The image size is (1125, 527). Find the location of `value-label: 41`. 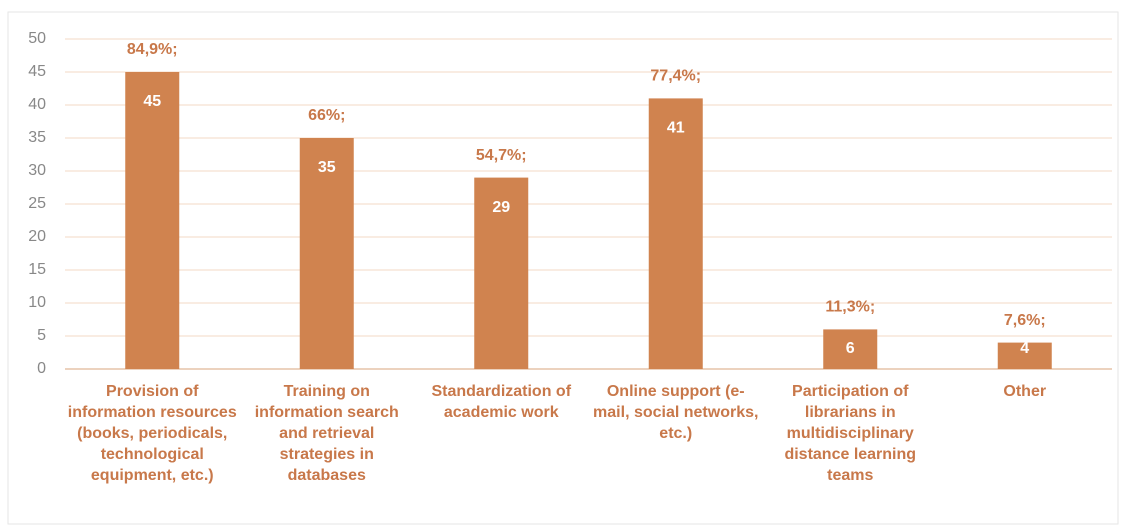

value-label: 41 is located at coordinates (676, 128).